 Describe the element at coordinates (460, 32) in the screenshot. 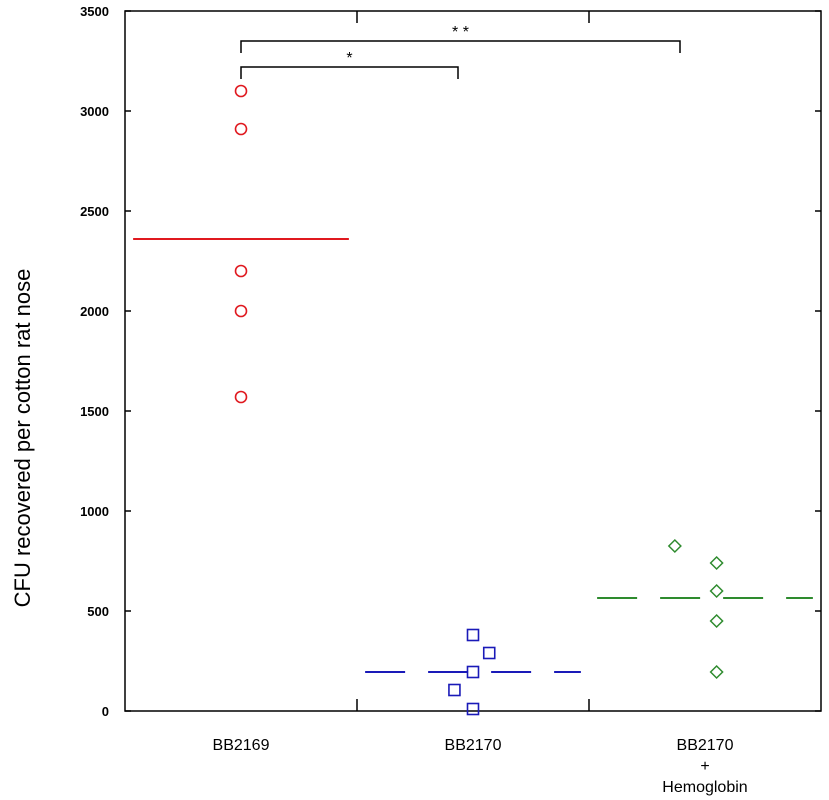

I see `significance-label: * *` at that location.